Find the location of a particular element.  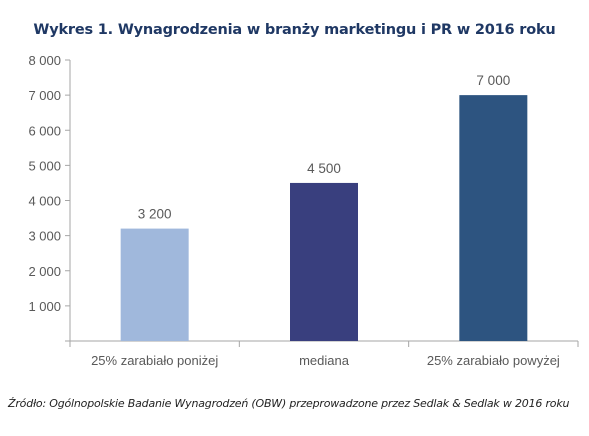

data-label: 3 200 is located at coordinates (155, 214).